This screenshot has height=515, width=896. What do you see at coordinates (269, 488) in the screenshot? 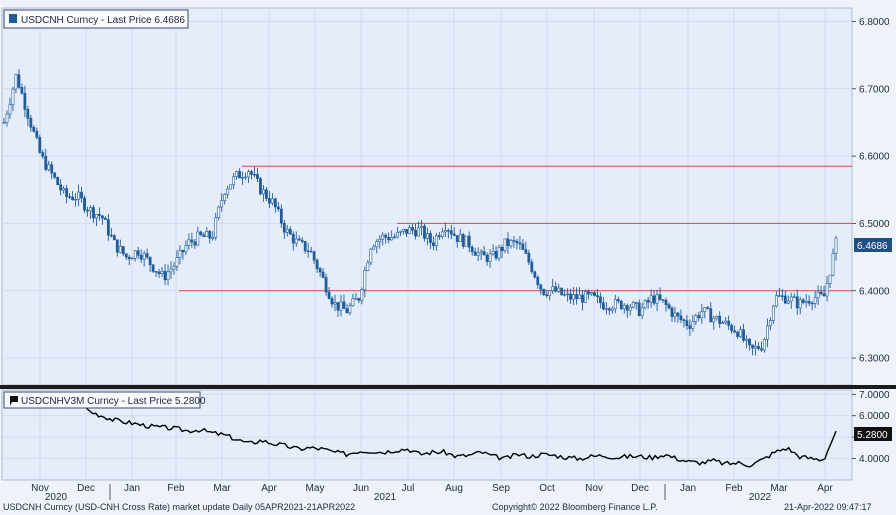
I see `x-tick-label: Apr` at bounding box center [269, 488].